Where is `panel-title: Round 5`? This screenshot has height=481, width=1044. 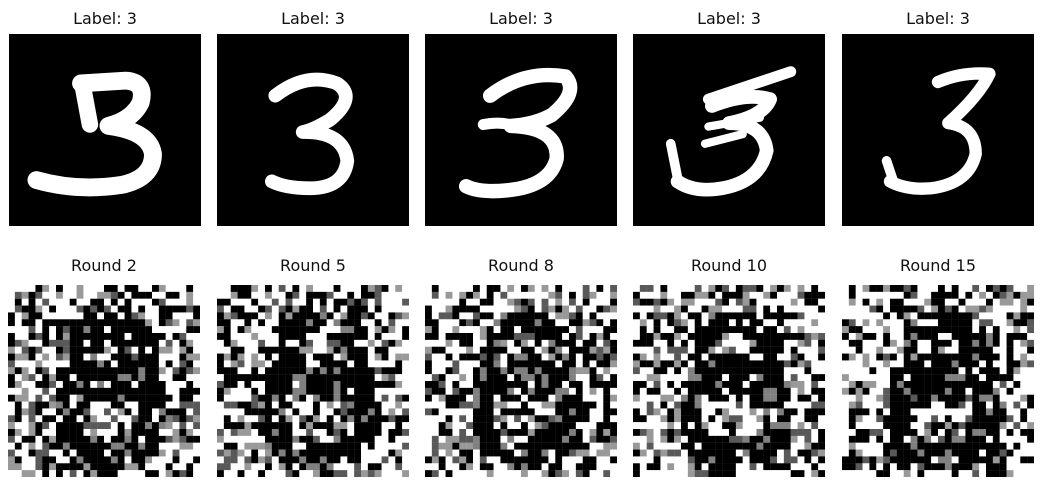 panel-title: Round 5 is located at coordinates (313, 265).